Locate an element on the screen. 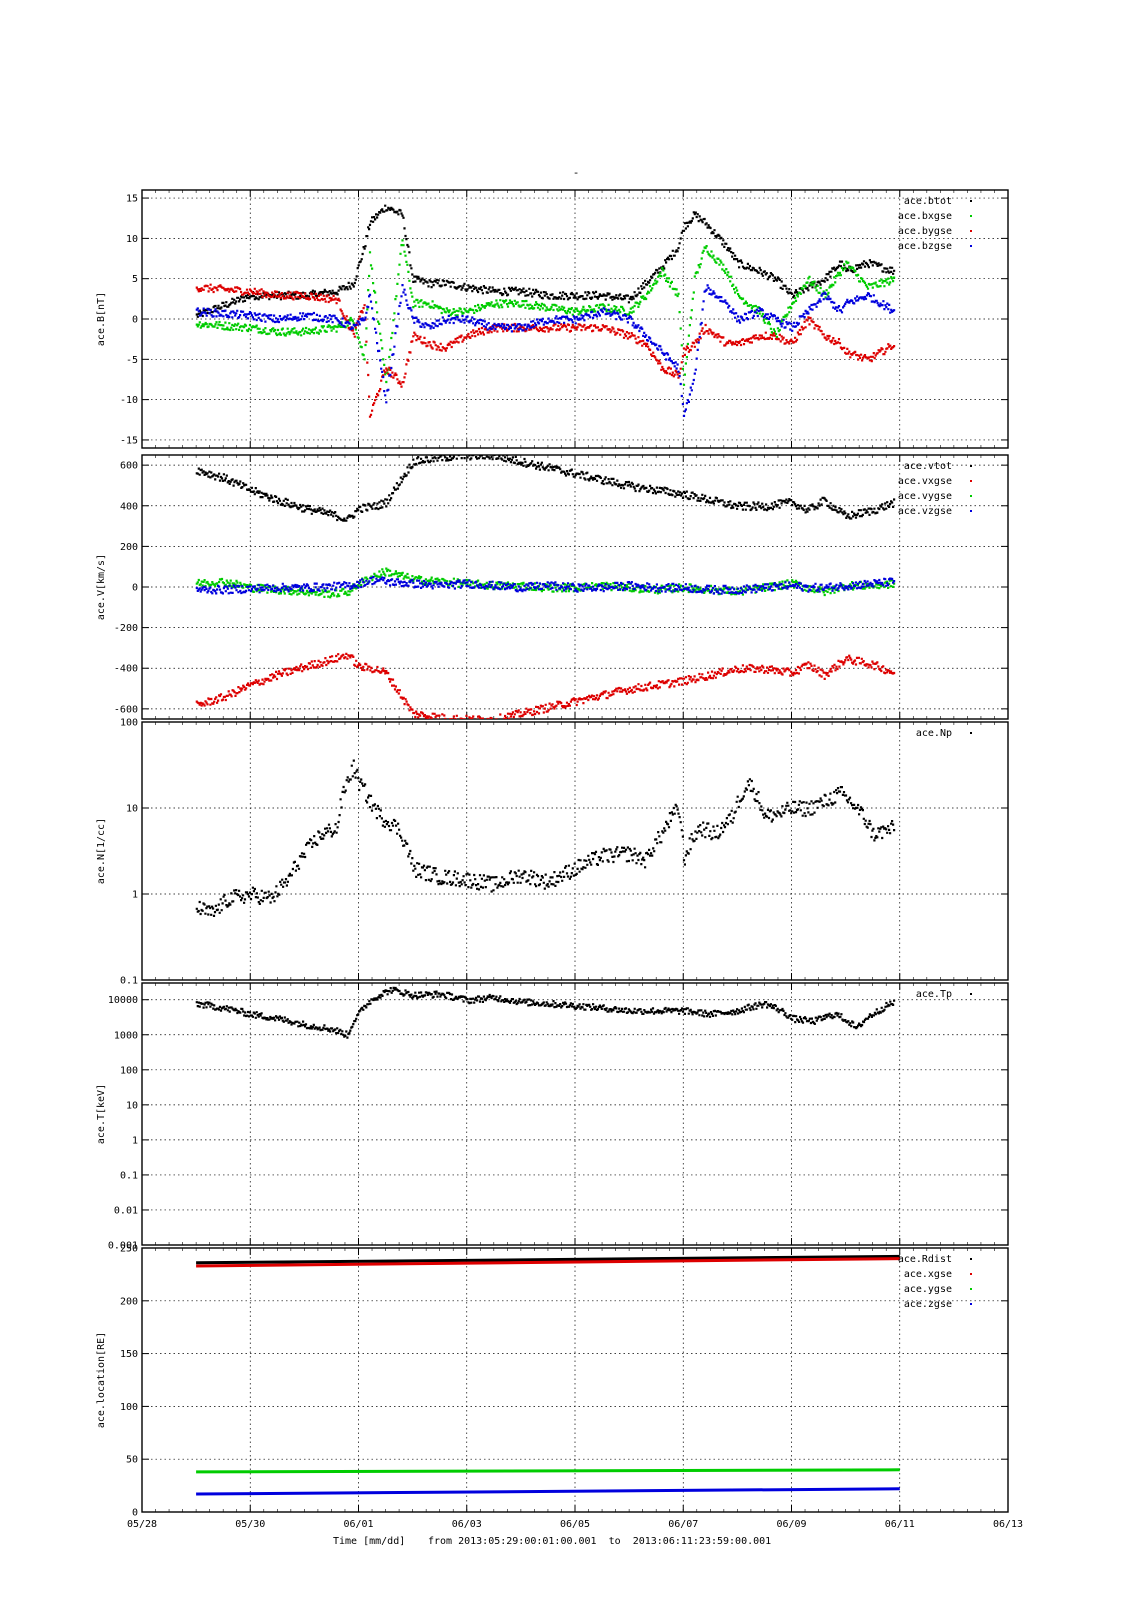  series-ace.Tp is located at coordinates (545, 1012).